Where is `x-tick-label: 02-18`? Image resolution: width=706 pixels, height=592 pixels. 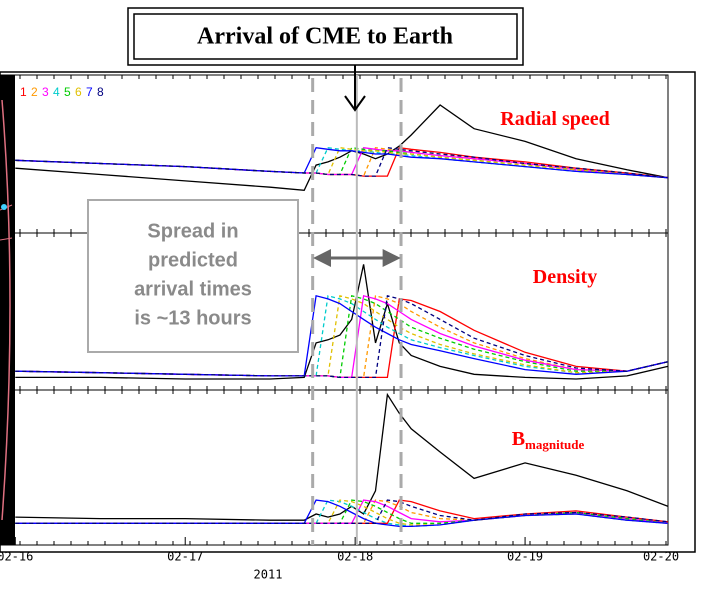
x-tick-label: 02-18 is located at coordinates (355, 557).